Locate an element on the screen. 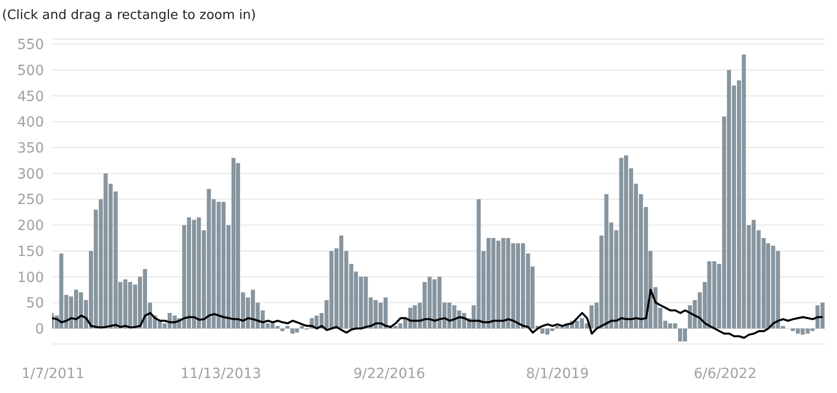  y-tick-label: 250 is located at coordinates (30, 200).